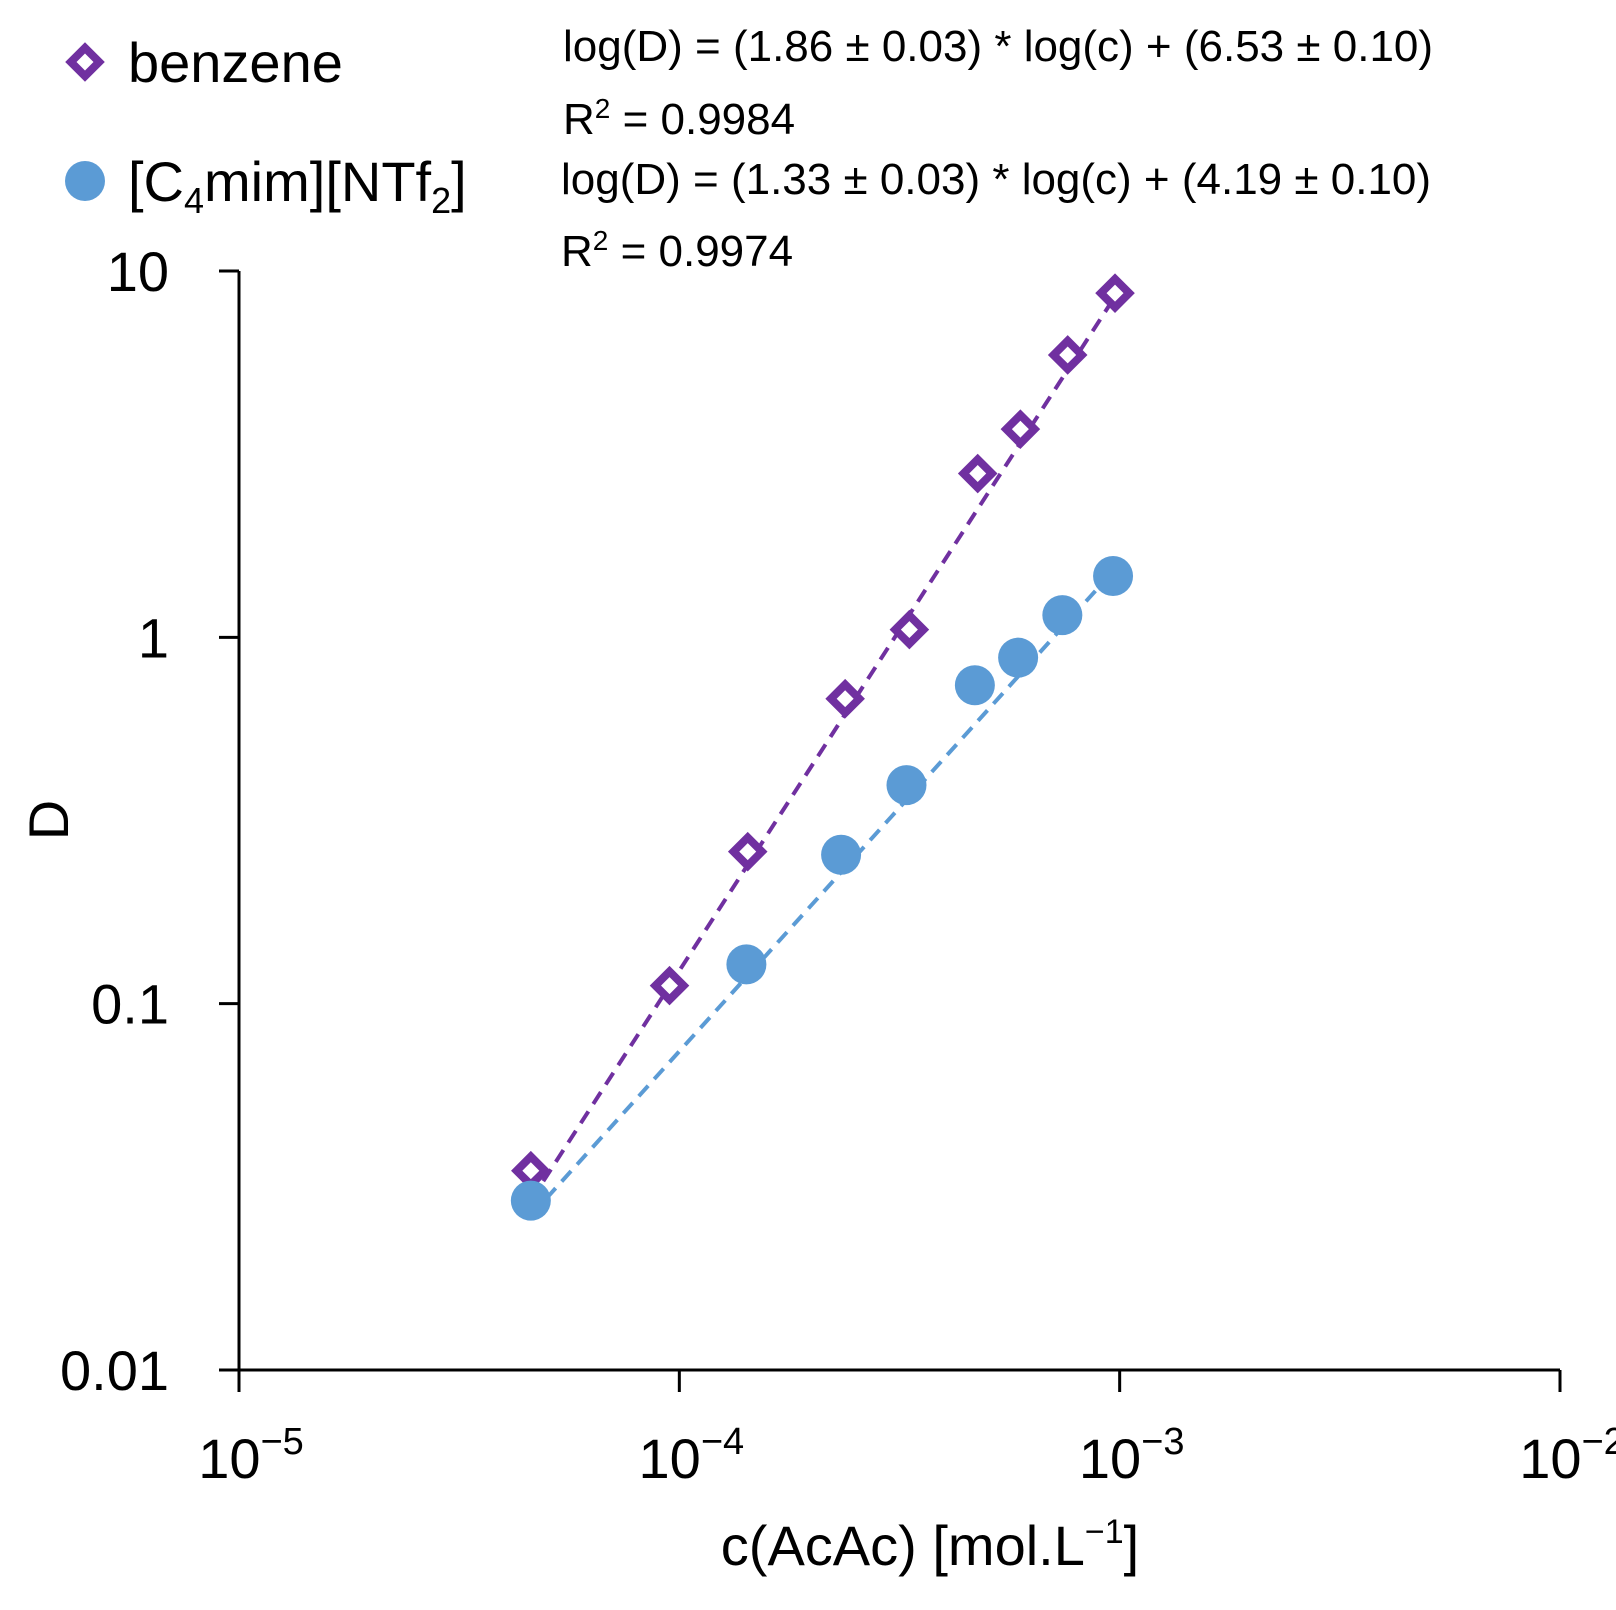 Image resolution: width=1616 pixels, height=1610 pixels. Describe the element at coordinates (266, 126) in the screenshot. I see `legend: benzene [C4mim][NTf2]` at that location.